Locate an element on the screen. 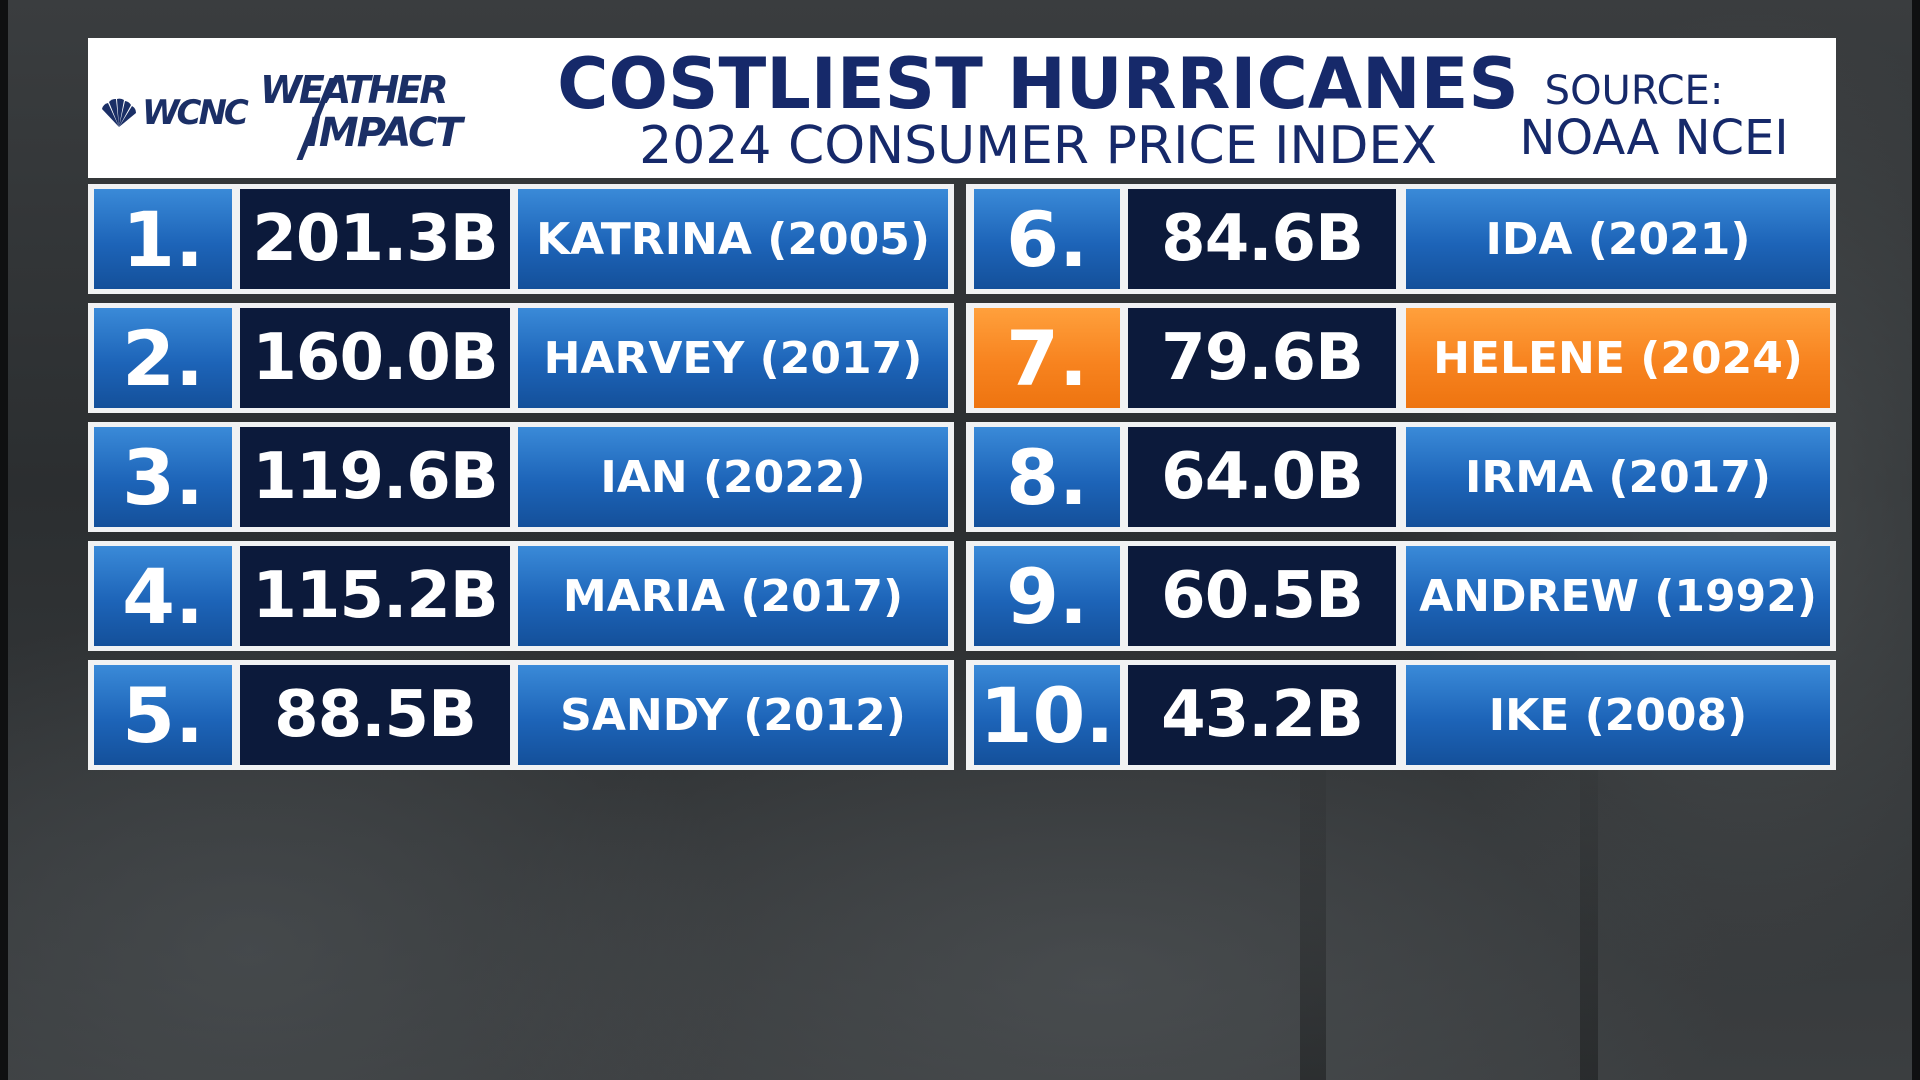 The width and height of the screenshot is (1920, 1080). cost-cell: 43.2B is located at coordinates (1262, 715).